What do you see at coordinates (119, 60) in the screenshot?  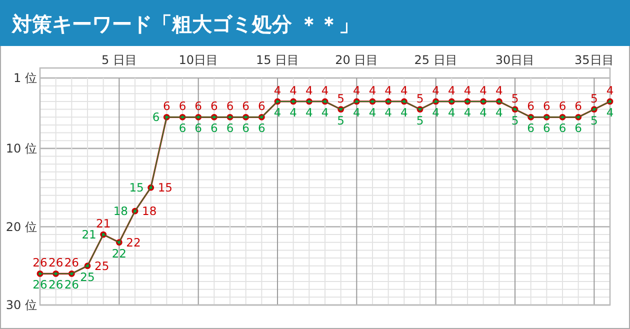 I see `x-tick-label: 5 日目` at bounding box center [119, 60].